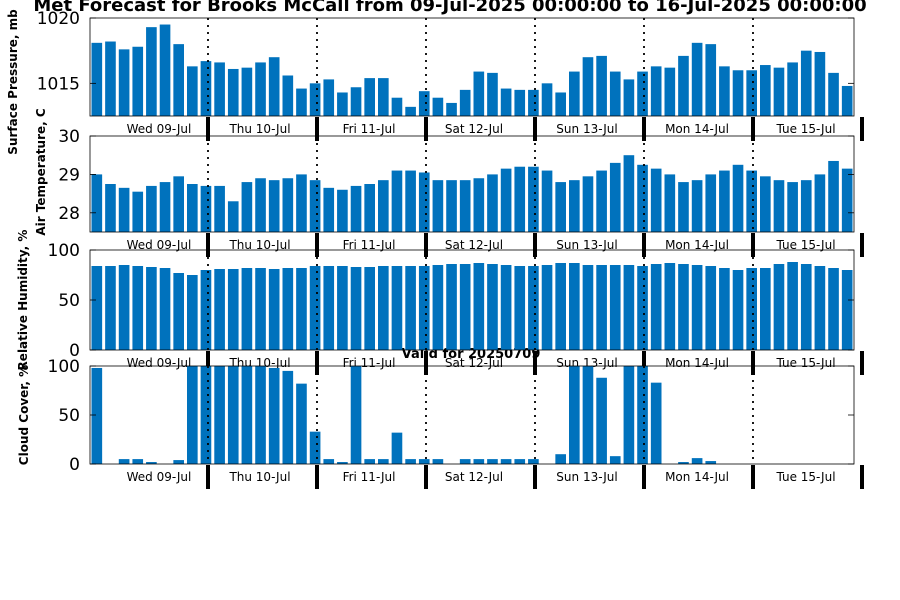 The height and width of the screenshot is (600, 900). What do you see at coordinates (69, 214) in the screenshot?
I see `temperature-ytick-label: 28` at bounding box center [69, 214].